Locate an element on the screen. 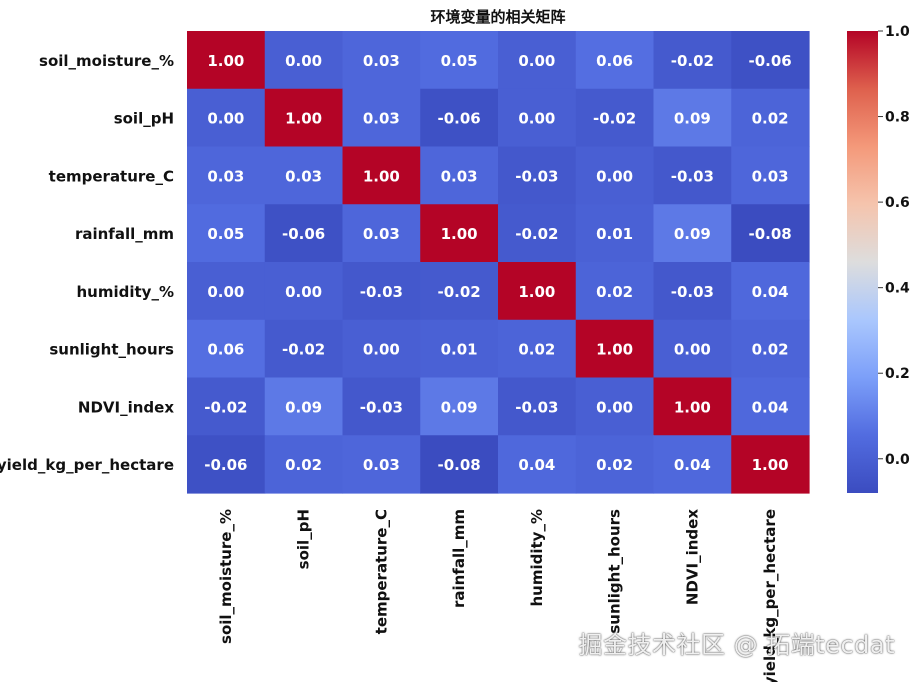 The image size is (915, 682). cell-value-3-1: -0.06 is located at coordinates (303, 234).